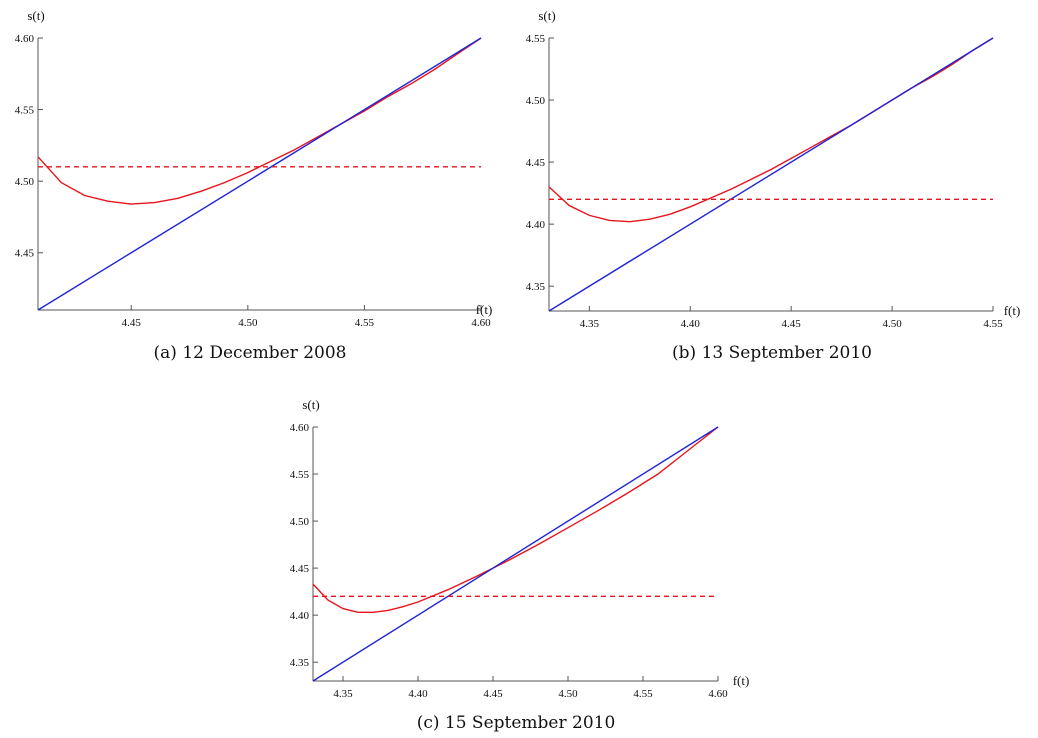  Describe the element at coordinates (516, 723) in the screenshot. I see `panel-caption: (c) 15 September 2010` at that location.